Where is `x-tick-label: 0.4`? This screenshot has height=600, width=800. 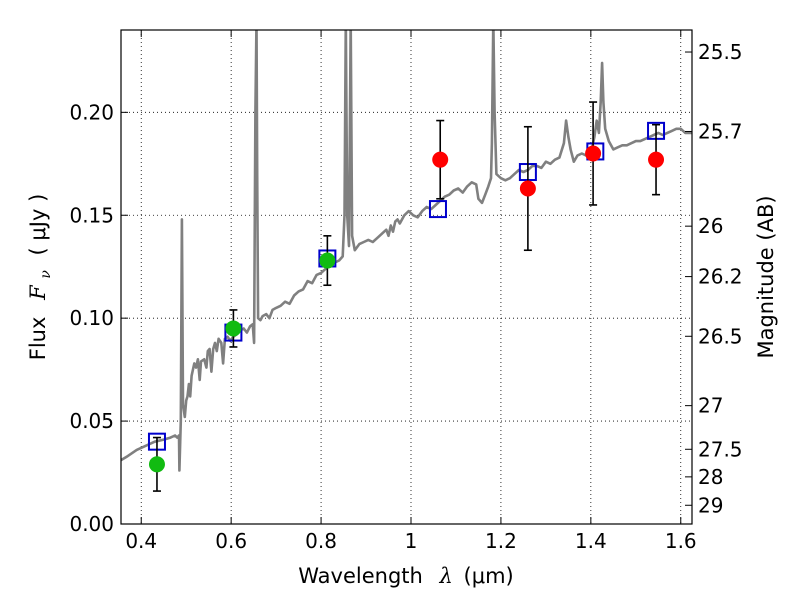 x-tick-label: 0.4 is located at coordinates (141, 541).